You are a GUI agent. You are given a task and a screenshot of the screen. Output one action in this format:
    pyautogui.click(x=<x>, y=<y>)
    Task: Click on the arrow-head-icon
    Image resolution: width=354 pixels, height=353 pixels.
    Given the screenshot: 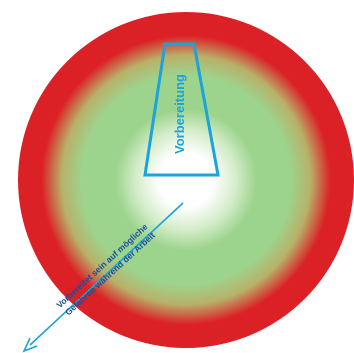 What is the action you would take?
    pyautogui.click(x=30, y=345)
    